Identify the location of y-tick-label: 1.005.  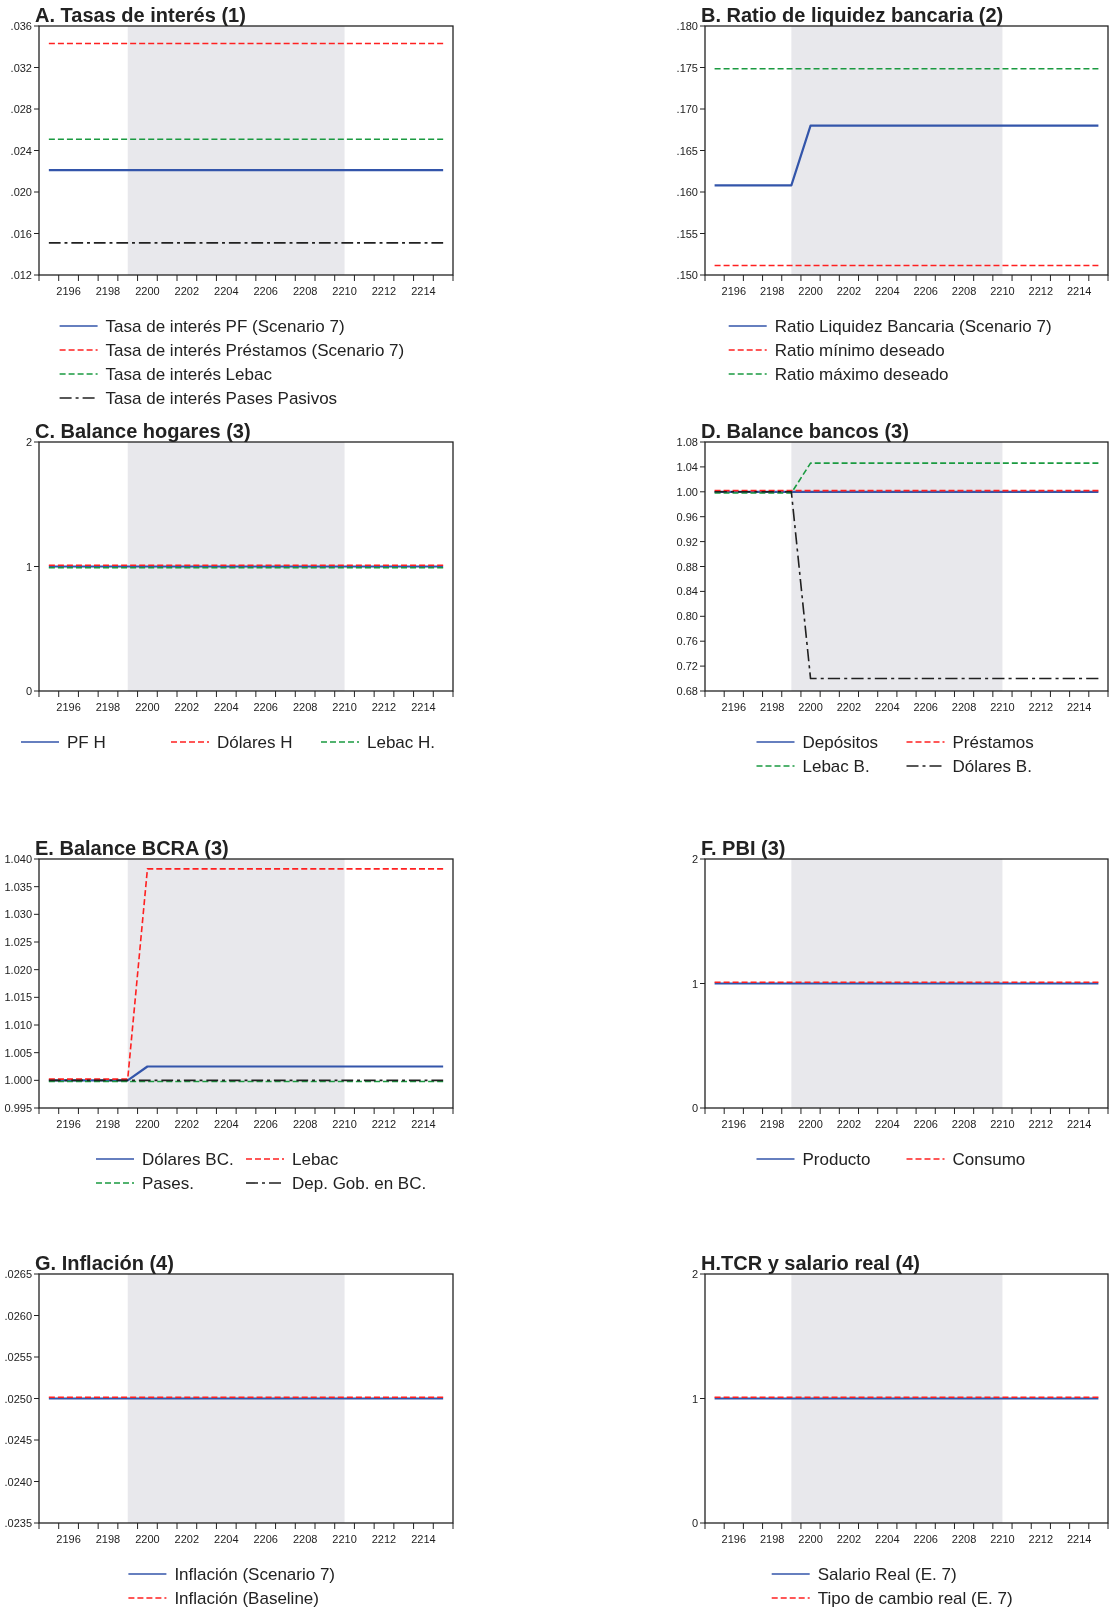
(18, 1052).